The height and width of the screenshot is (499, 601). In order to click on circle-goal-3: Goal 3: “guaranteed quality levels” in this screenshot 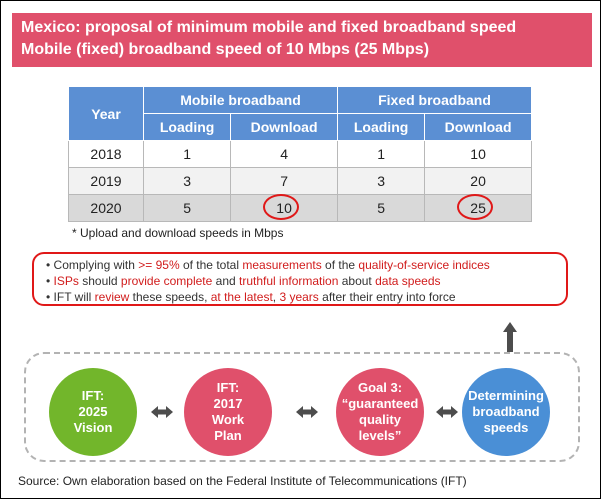, I will do `click(380, 412)`.